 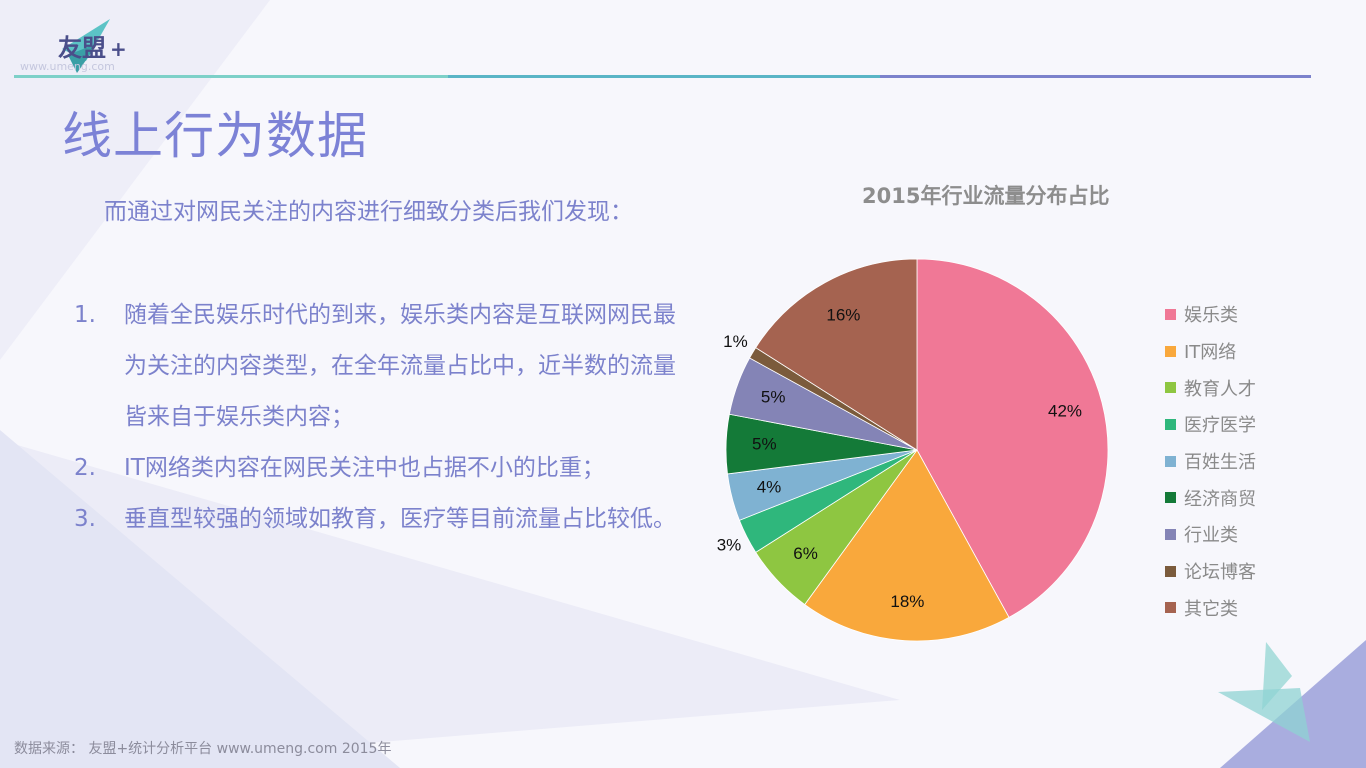 What do you see at coordinates (1012, 438) in the screenshot?
I see `pie-slice-entertainment` at bounding box center [1012, 438].